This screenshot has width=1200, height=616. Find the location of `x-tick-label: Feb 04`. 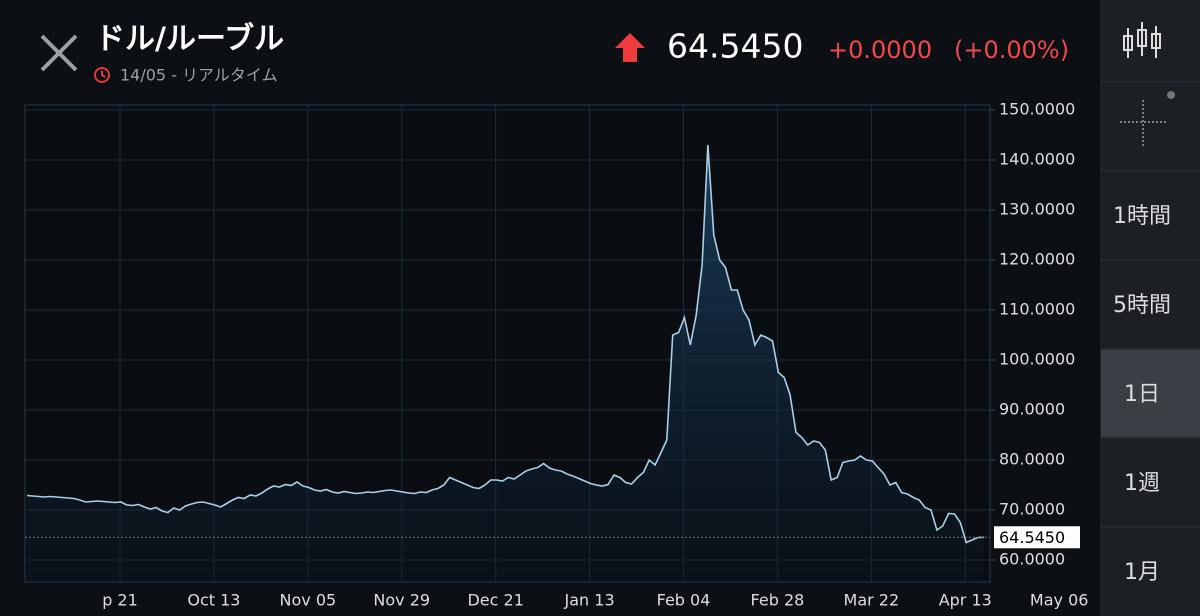

x-tick-label: Feb 04 is located at coordinates (684, 600).